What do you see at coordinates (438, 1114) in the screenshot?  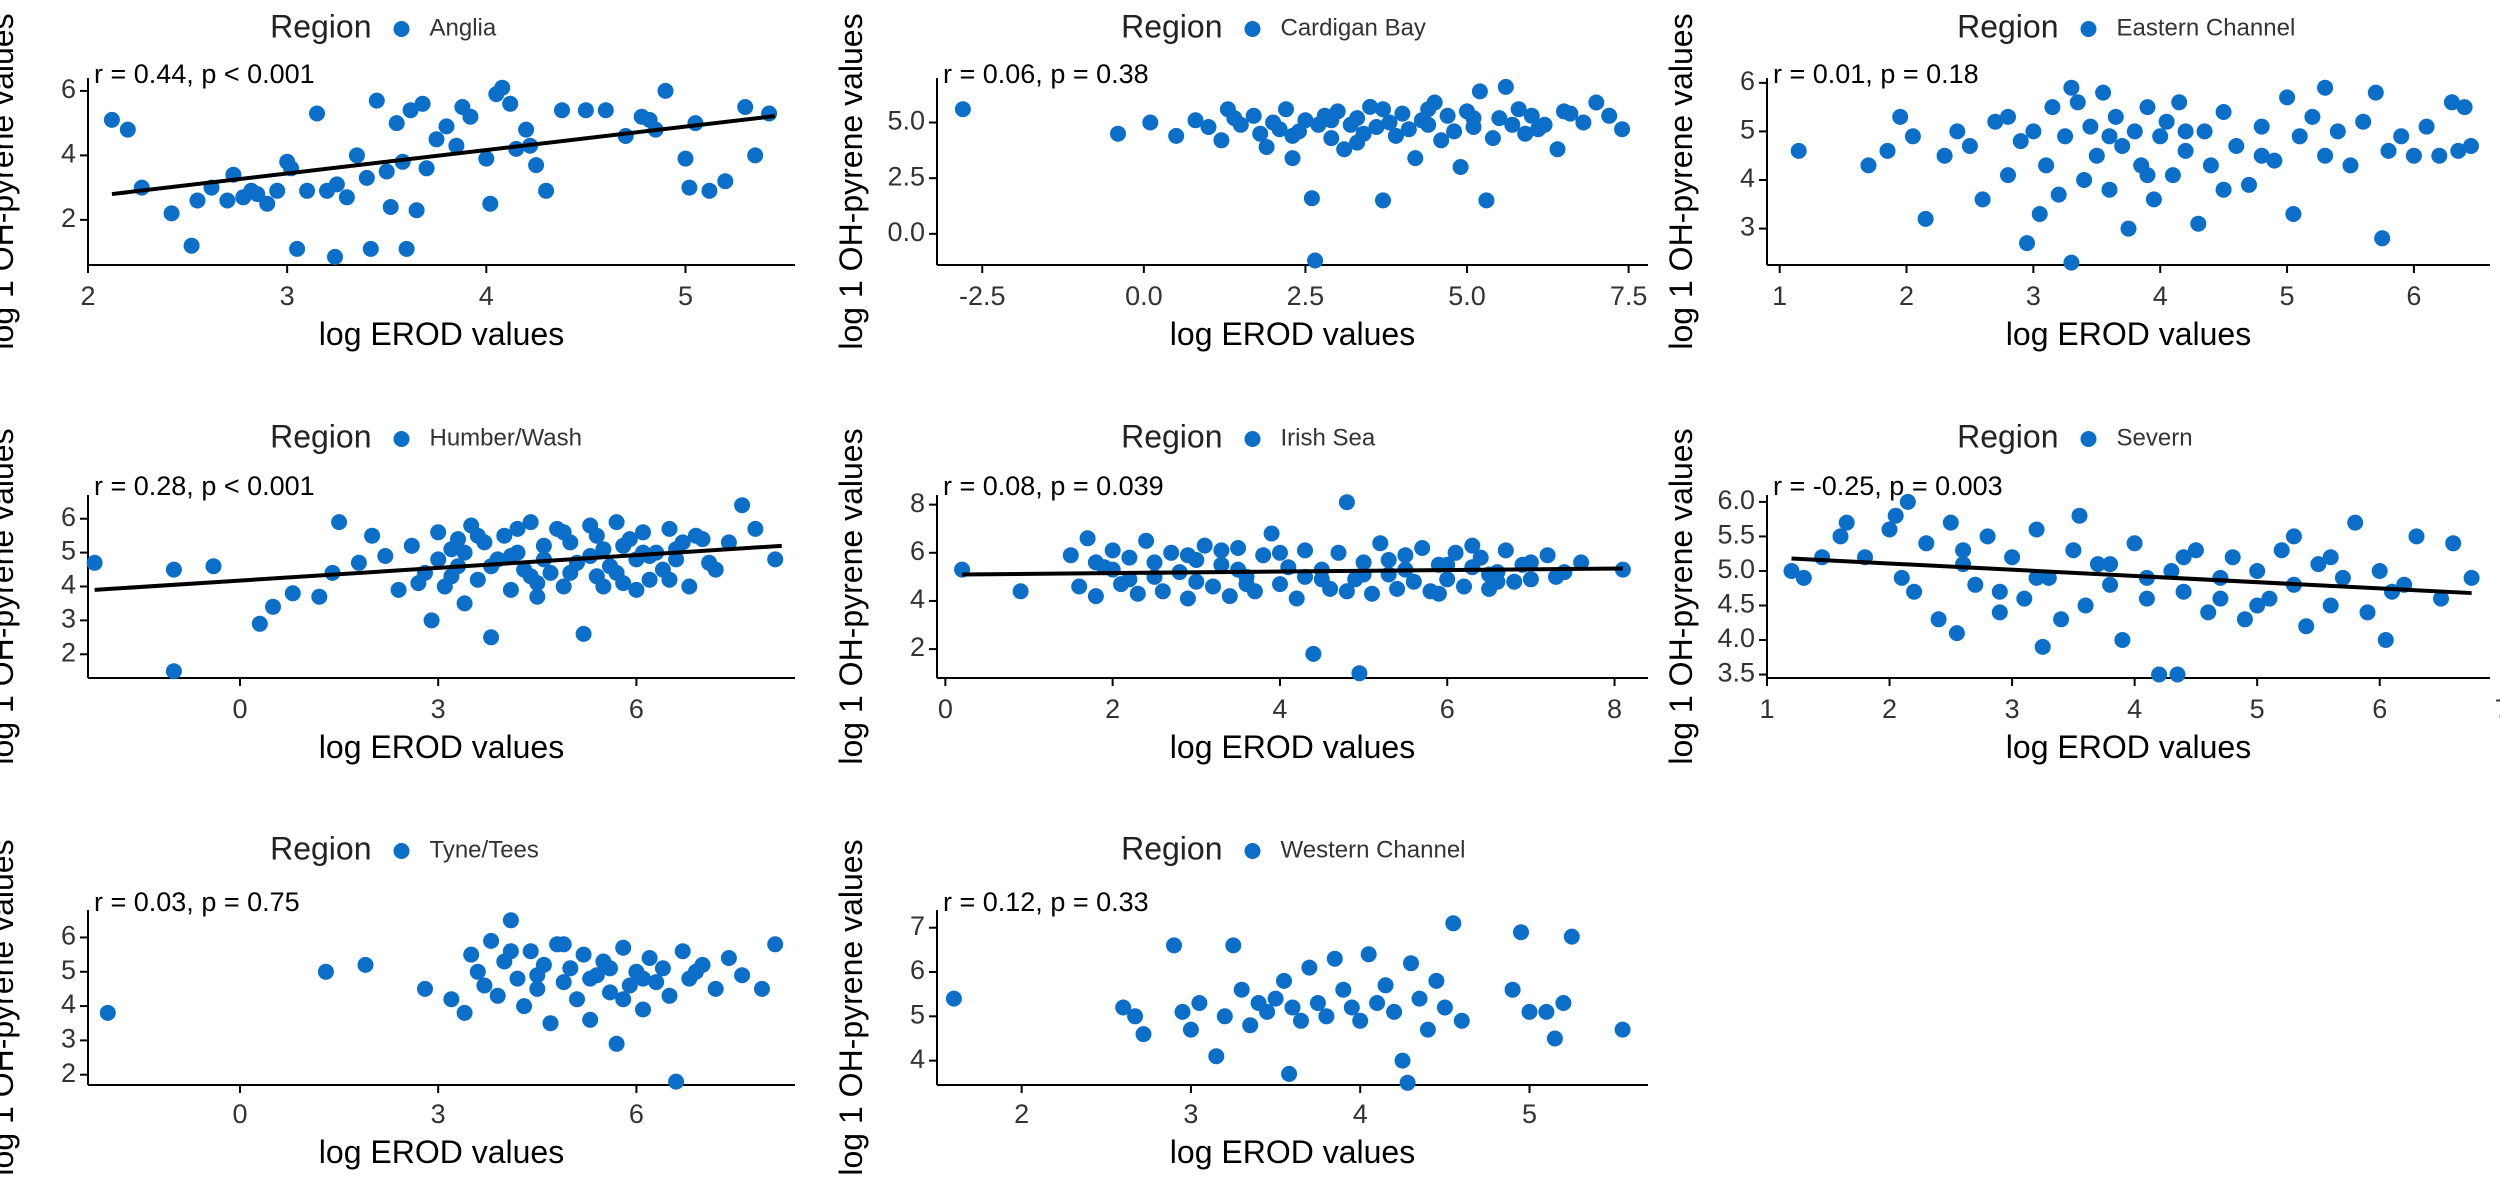 I see `x-tick-label: 3` at bounding box center [438, 1114].